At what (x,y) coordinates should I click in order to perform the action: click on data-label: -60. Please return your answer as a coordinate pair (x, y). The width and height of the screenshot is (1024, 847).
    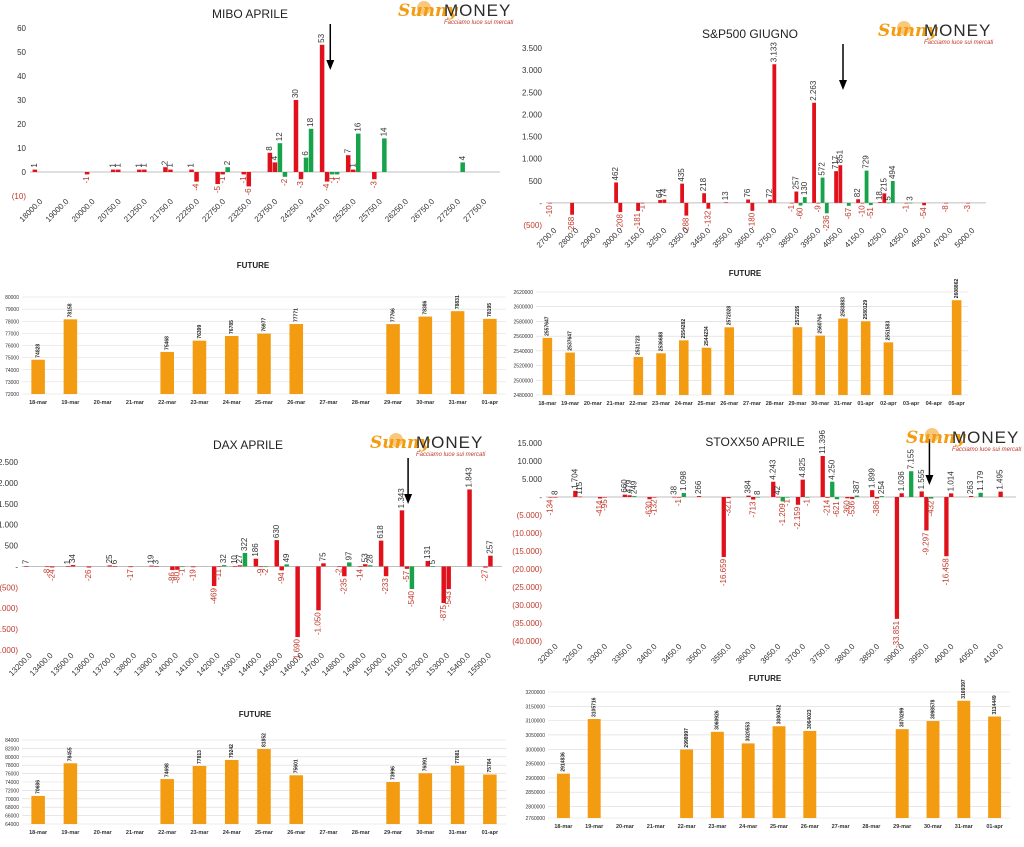
    Looking at the image, I should click on (800, 213).